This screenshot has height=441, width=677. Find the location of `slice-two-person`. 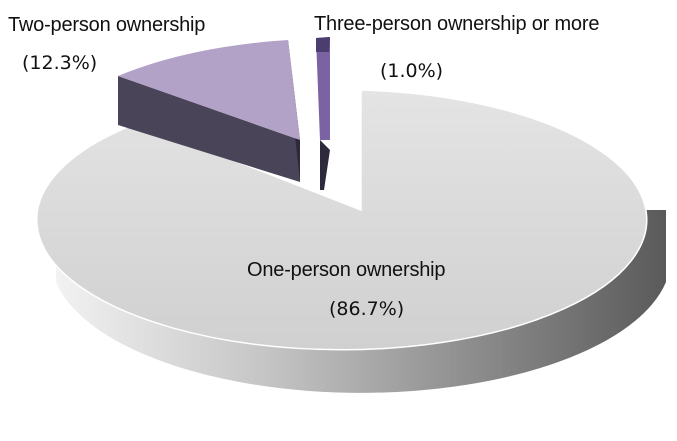

slice-two-person is located at coordinates (209, 111).